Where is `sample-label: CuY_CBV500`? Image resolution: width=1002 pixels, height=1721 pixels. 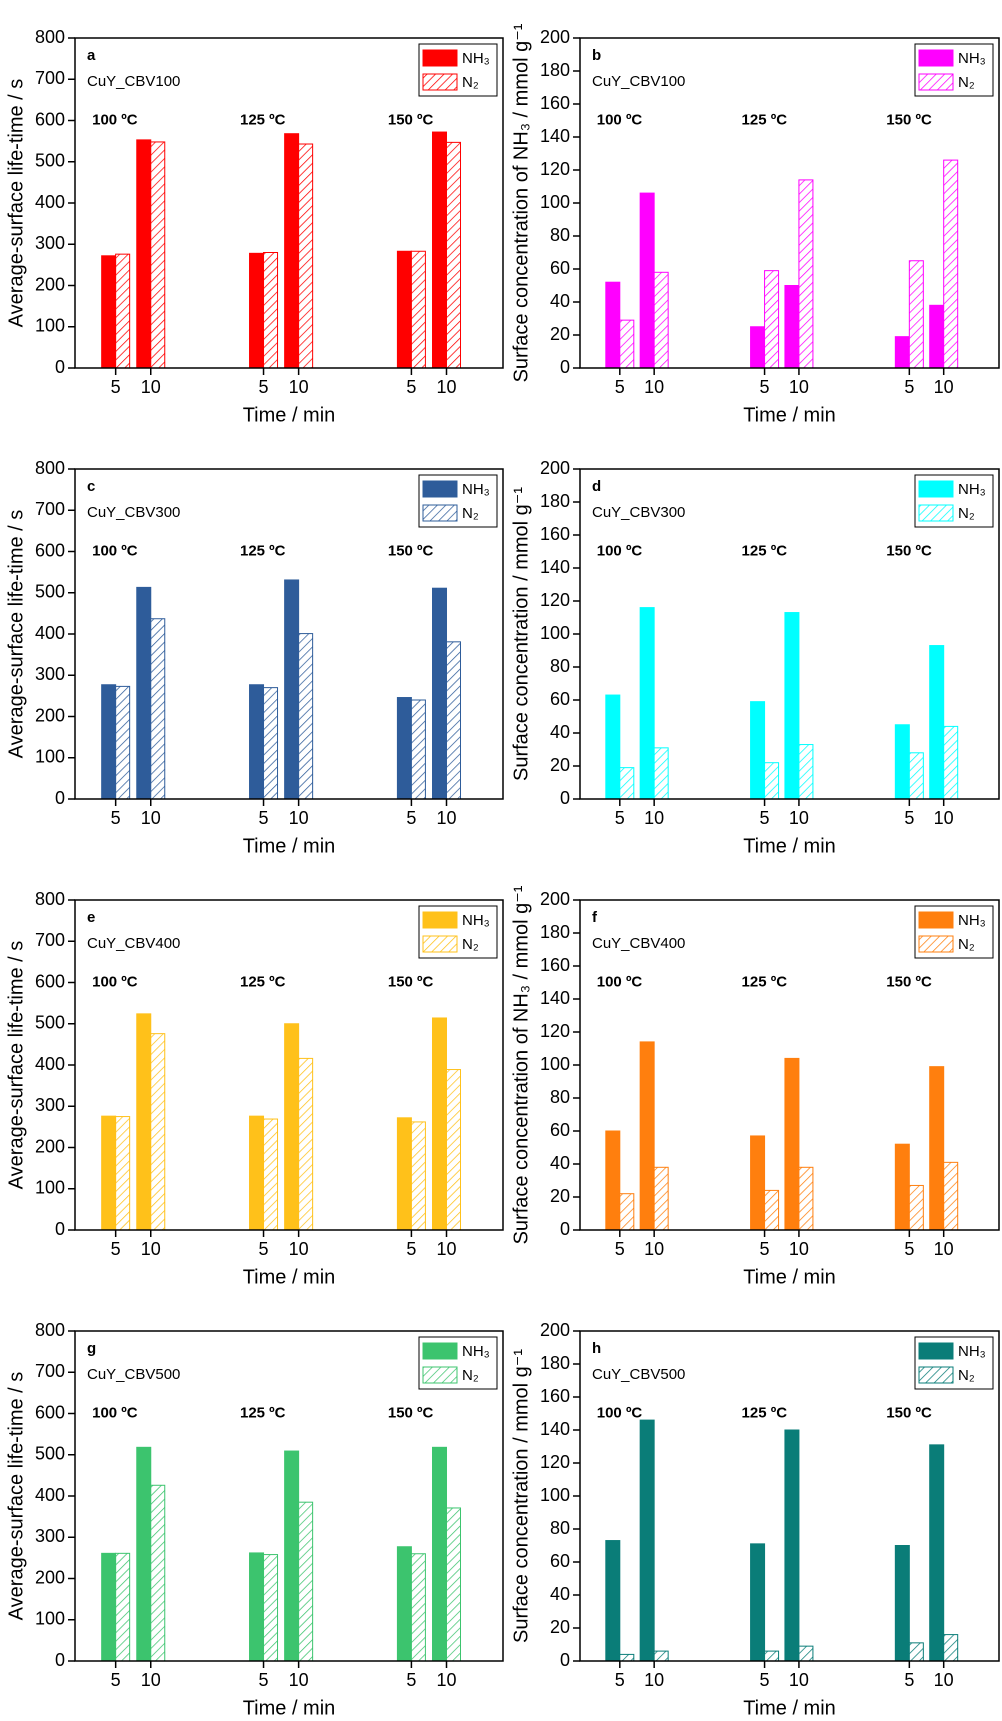
sample-label: CuY_CBV500 is located at coordinates (638, 1374).